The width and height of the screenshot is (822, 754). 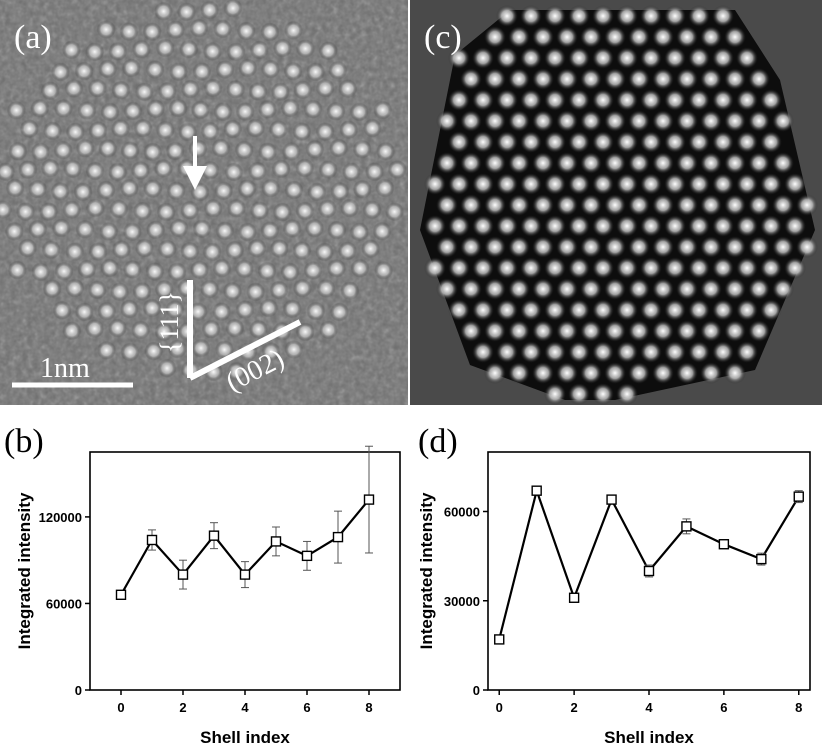 What do you see at coordinates (65, 368) in the screenshot?
I see `scale-bar-label: 1nm` at bounding box center [65, 368].